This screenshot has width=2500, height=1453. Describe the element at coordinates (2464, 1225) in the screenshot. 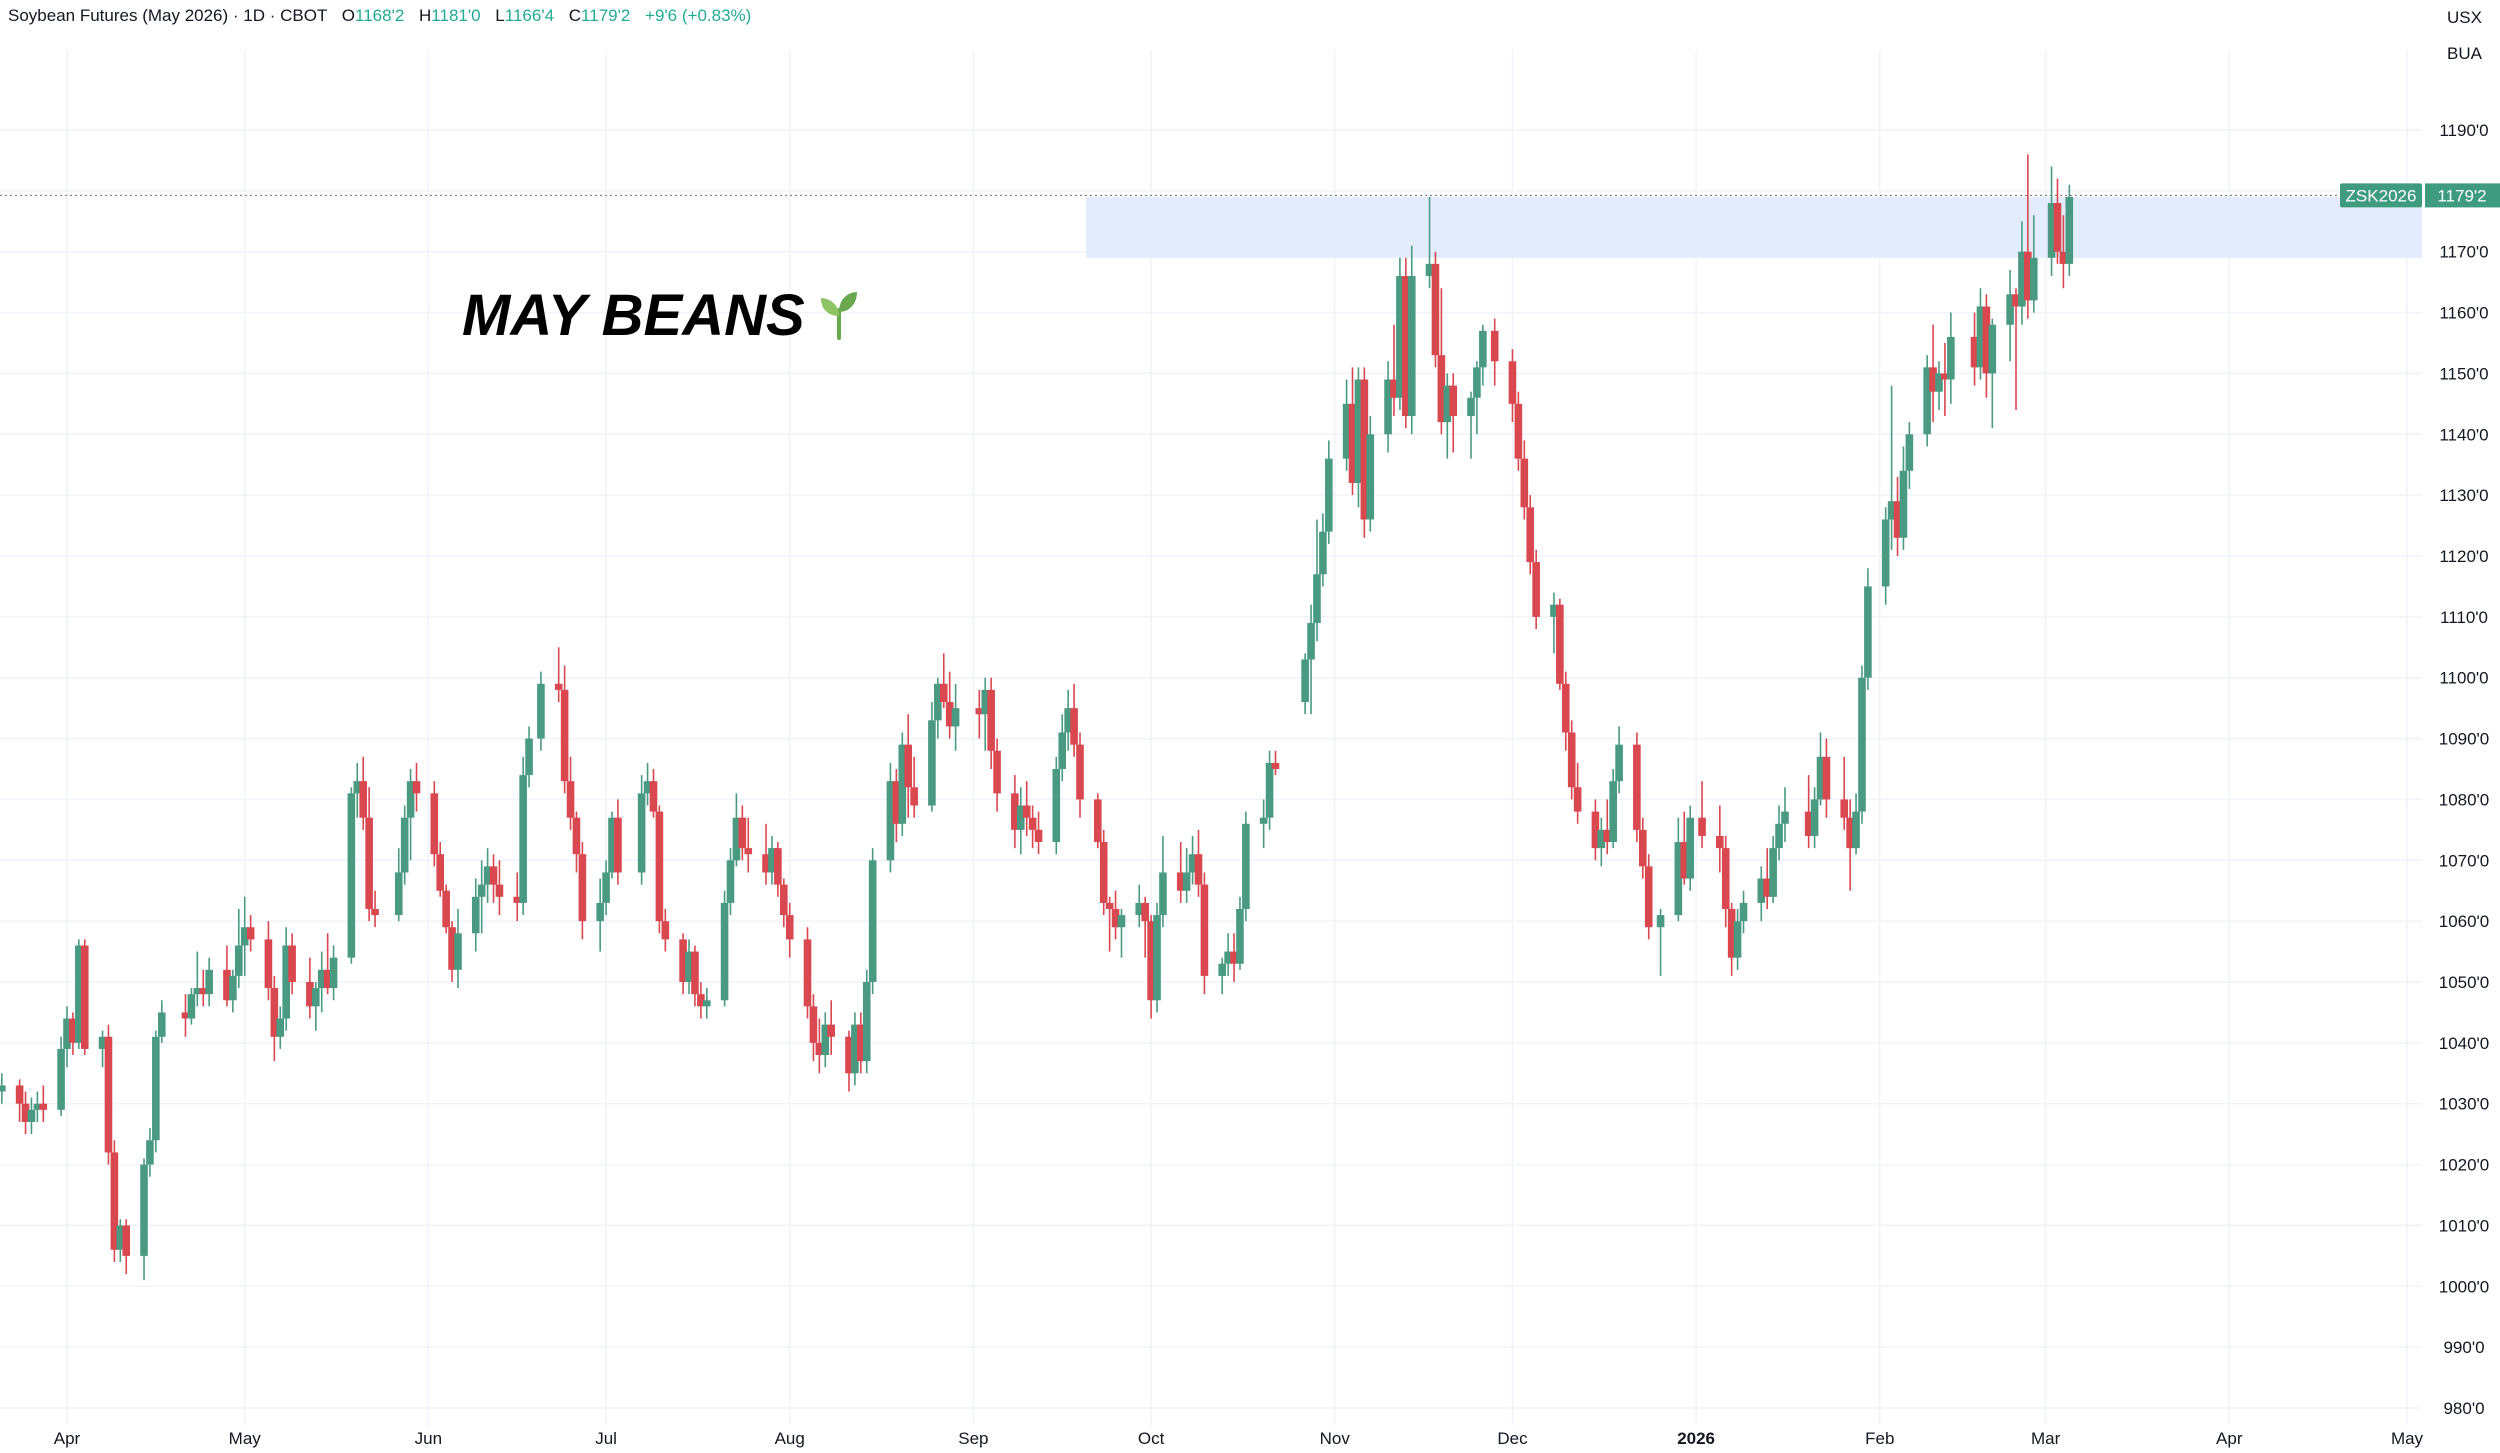

I see `y-tick-label: 1010'0` at that location.